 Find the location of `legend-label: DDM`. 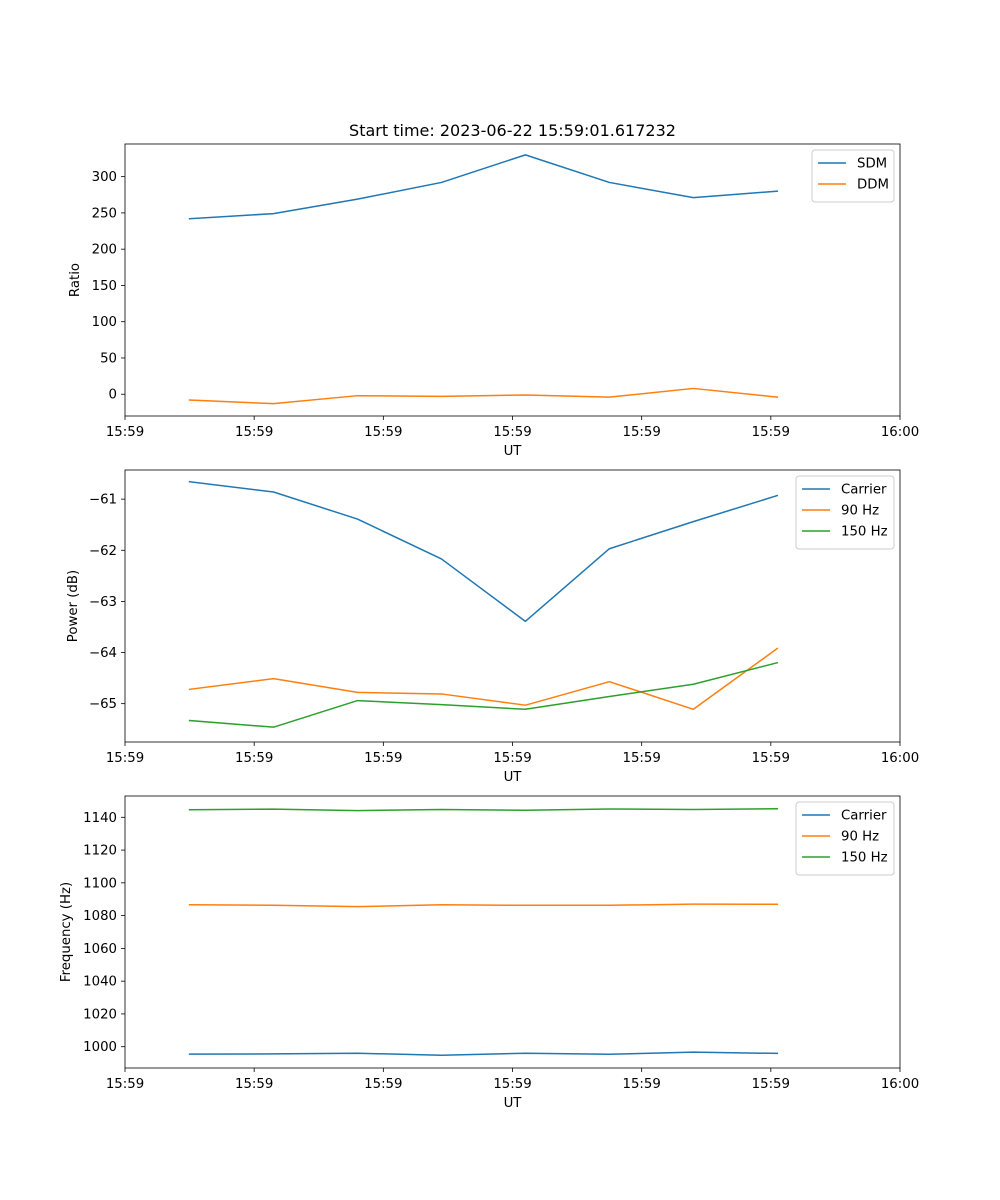

legend-label: DDM is located at coordinates (873, 185).